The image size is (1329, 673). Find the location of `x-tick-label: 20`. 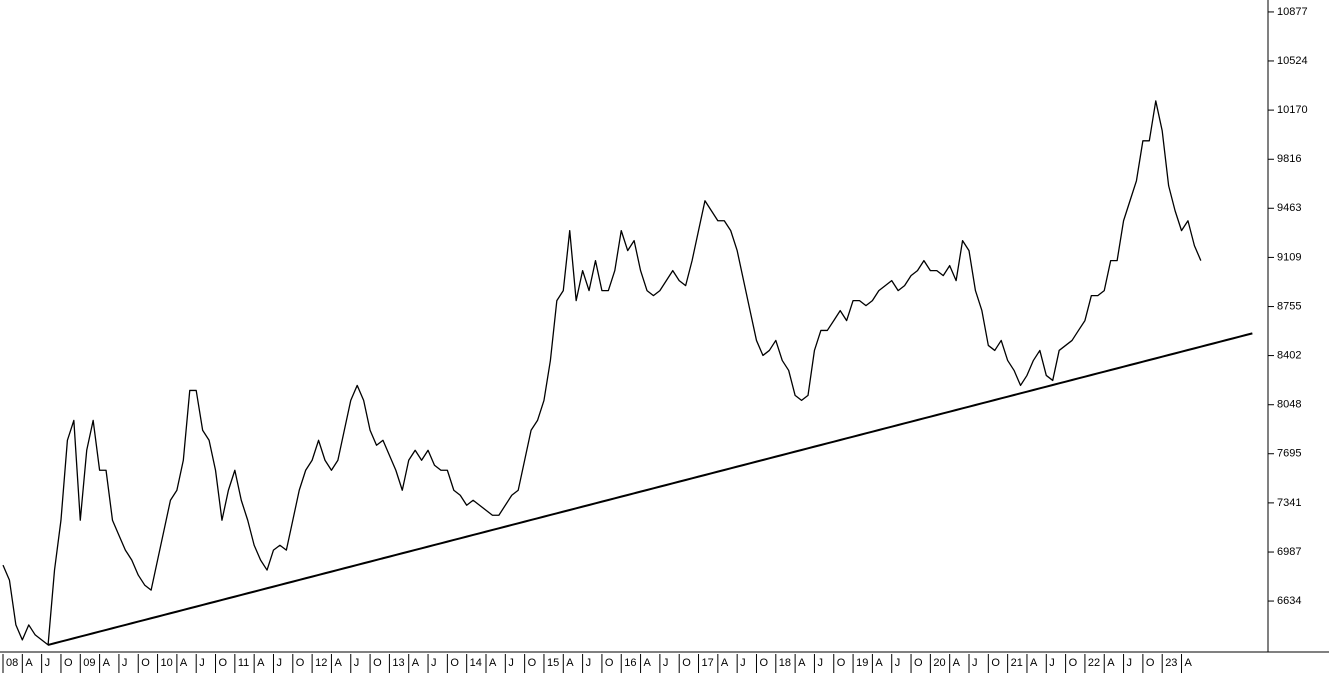

x-tick-label: 20 is located at coordinates (939, 663).